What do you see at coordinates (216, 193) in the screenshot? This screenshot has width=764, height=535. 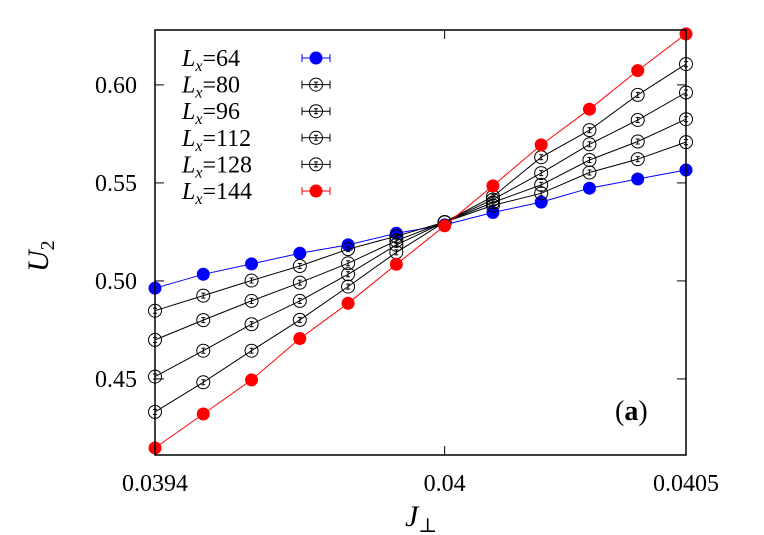 I see `legend-label: Lx=144` at bounding box center [216, 193].